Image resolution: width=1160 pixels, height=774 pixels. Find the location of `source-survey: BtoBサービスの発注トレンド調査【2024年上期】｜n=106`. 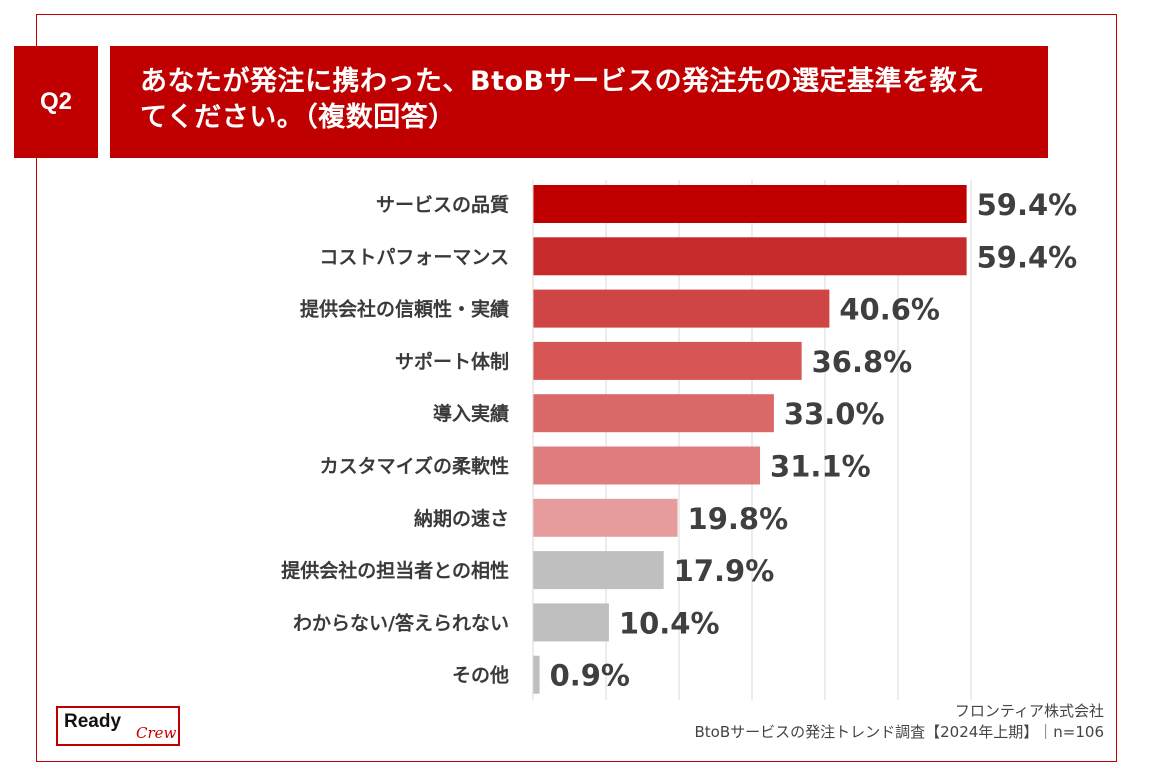

source-survey: BtoBサービスの発注トレンド調査【2024年上期】｜n=106 is located at coordinates (899, 732).